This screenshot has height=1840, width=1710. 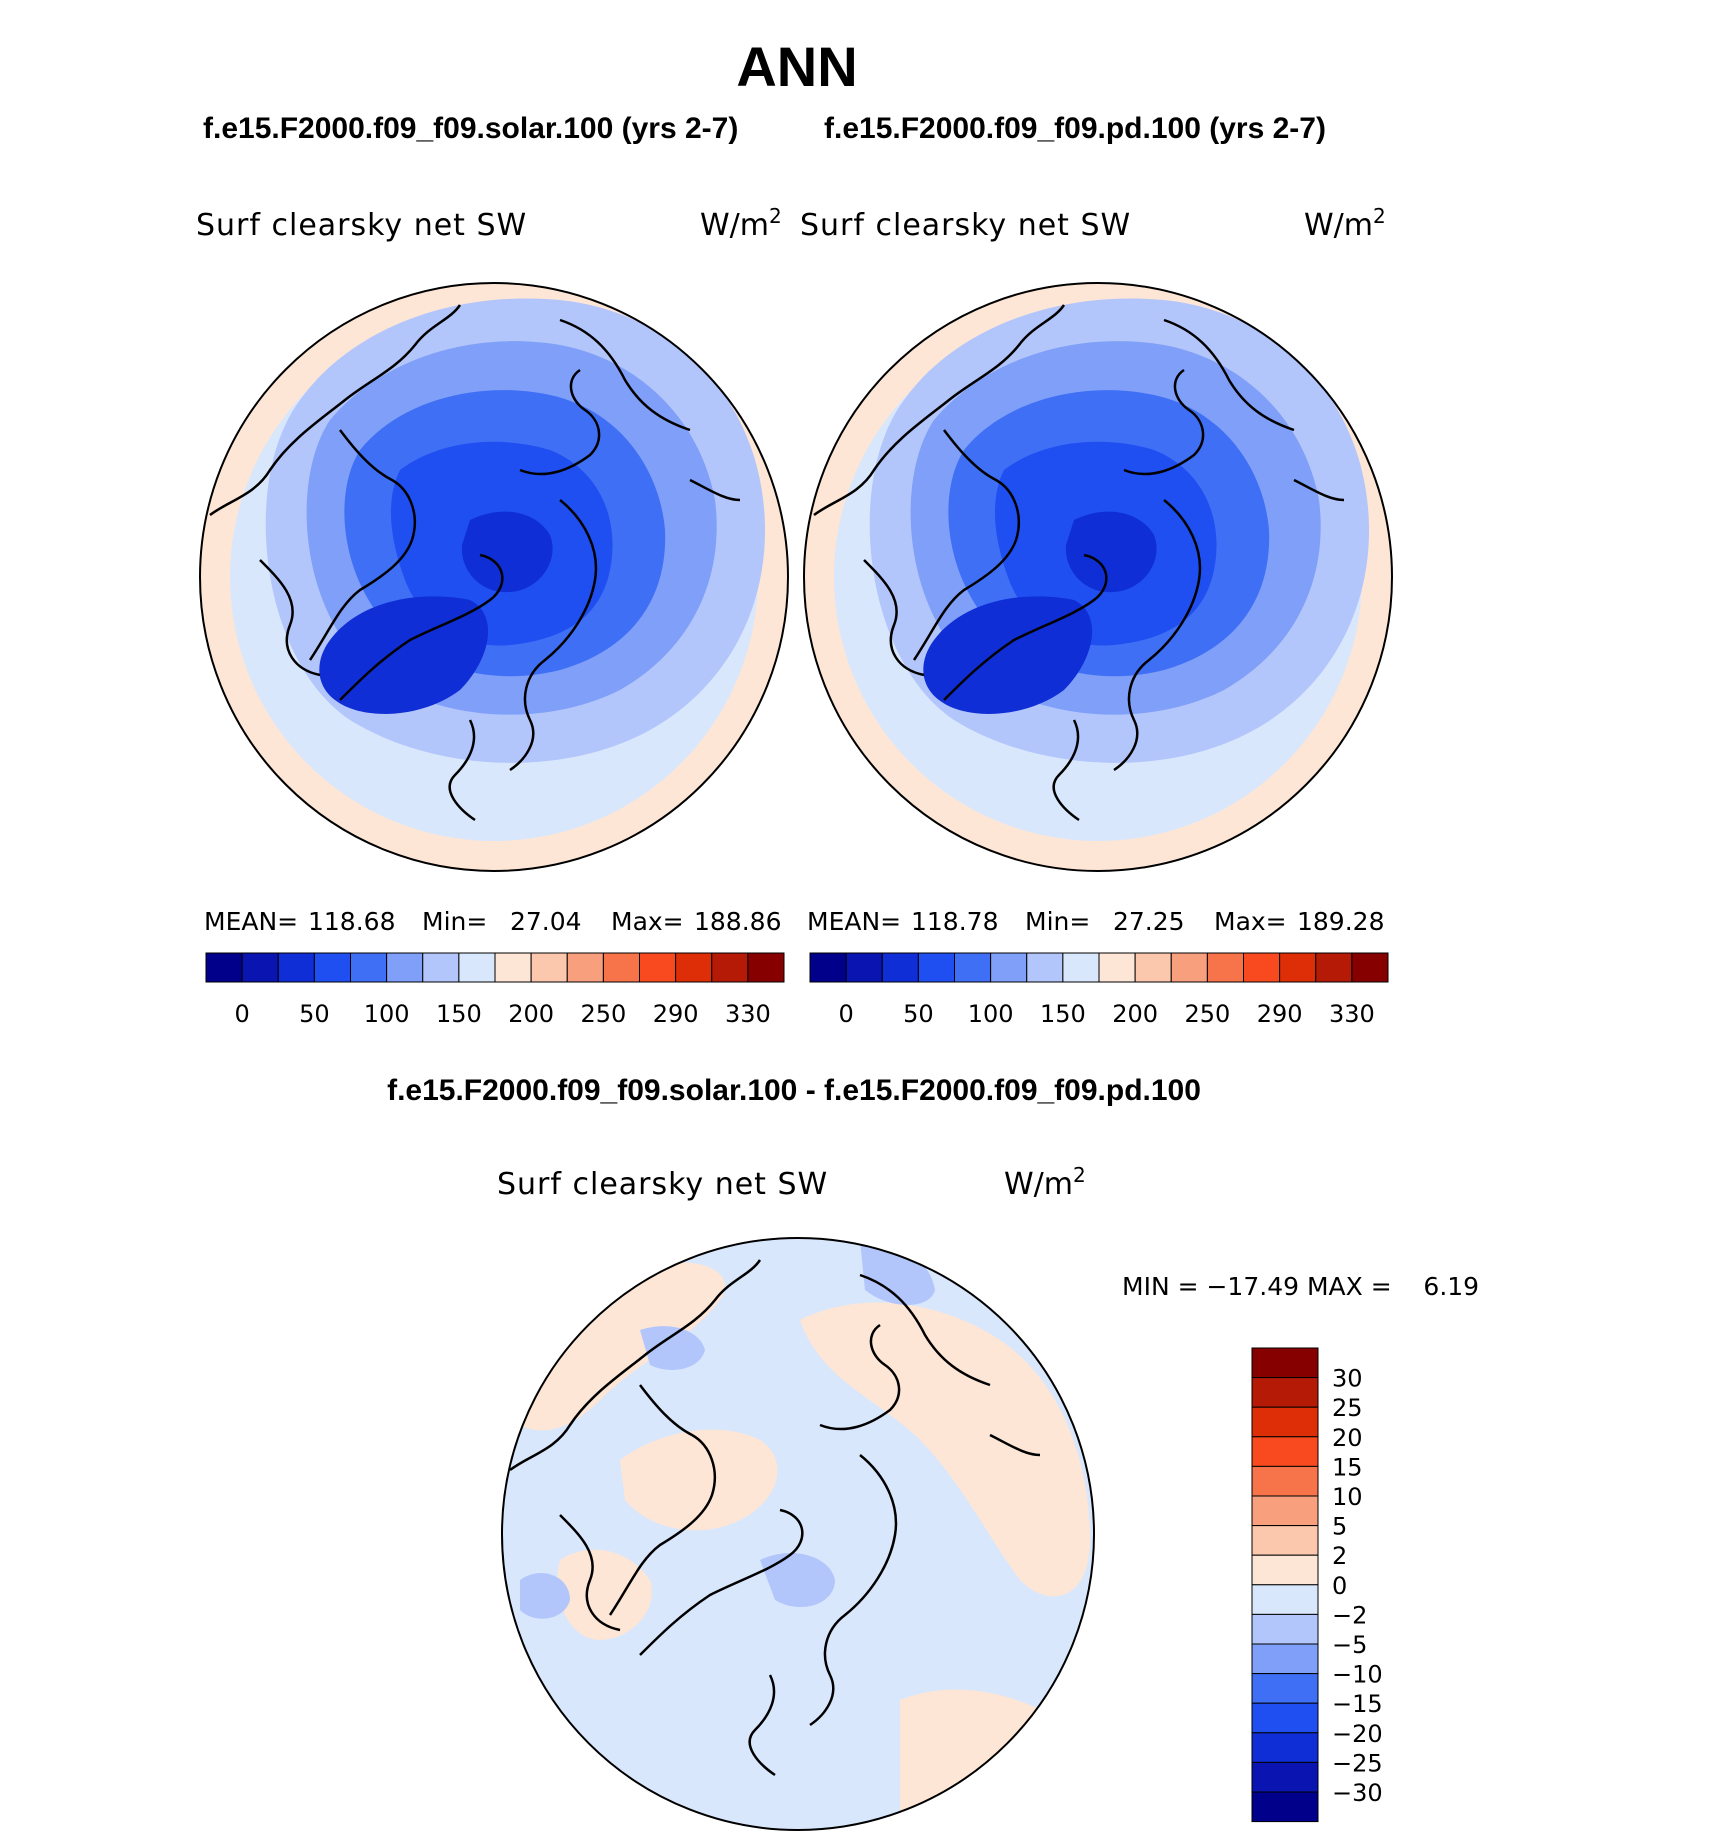 What do you see at coordinates (1340, 921) in the screenshot?
I see `panel-pd-max-value: 189.28` at bounding box center [1340, 921].